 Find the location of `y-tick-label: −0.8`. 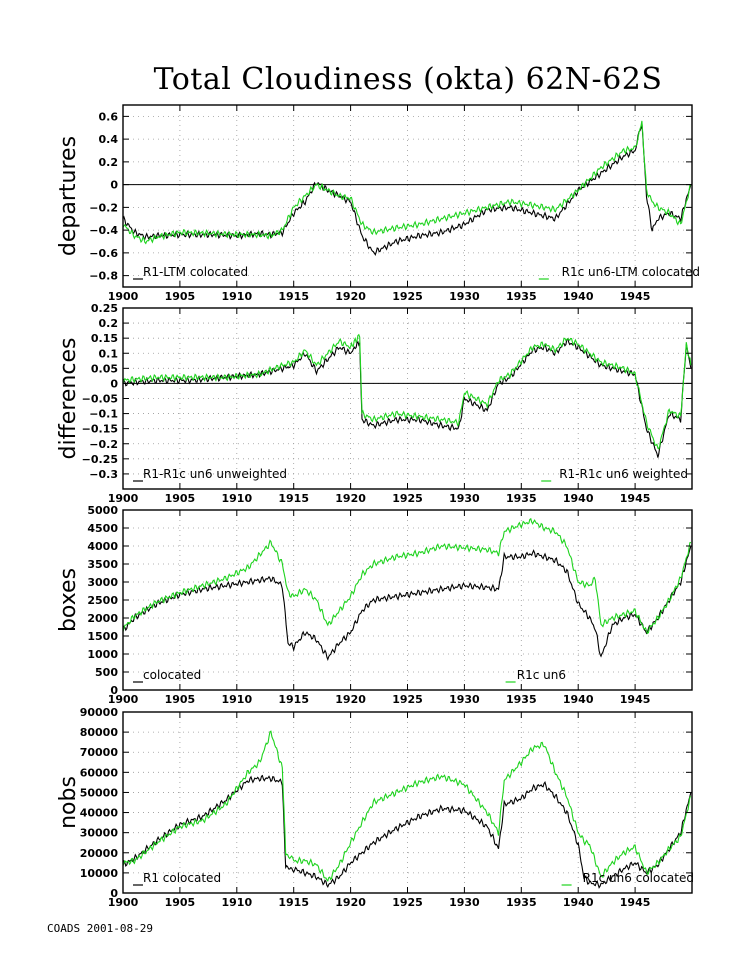

y-tick-label: −0.8 is located at coordinates (103, 276).